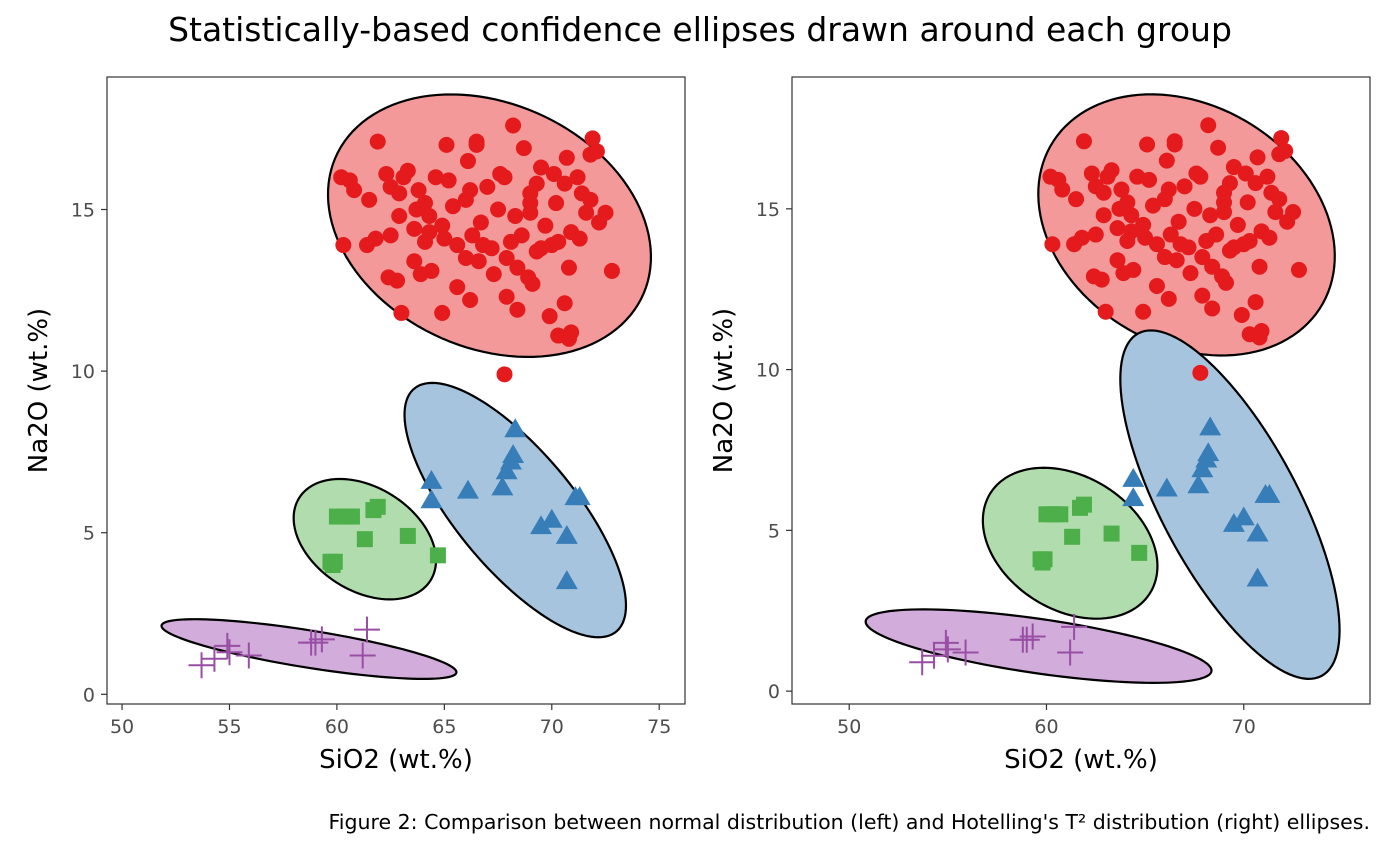 This screenshot has height=865, width=1400. I want to click on y-axis-title: Na2O (wt.%), so click(724, 390).